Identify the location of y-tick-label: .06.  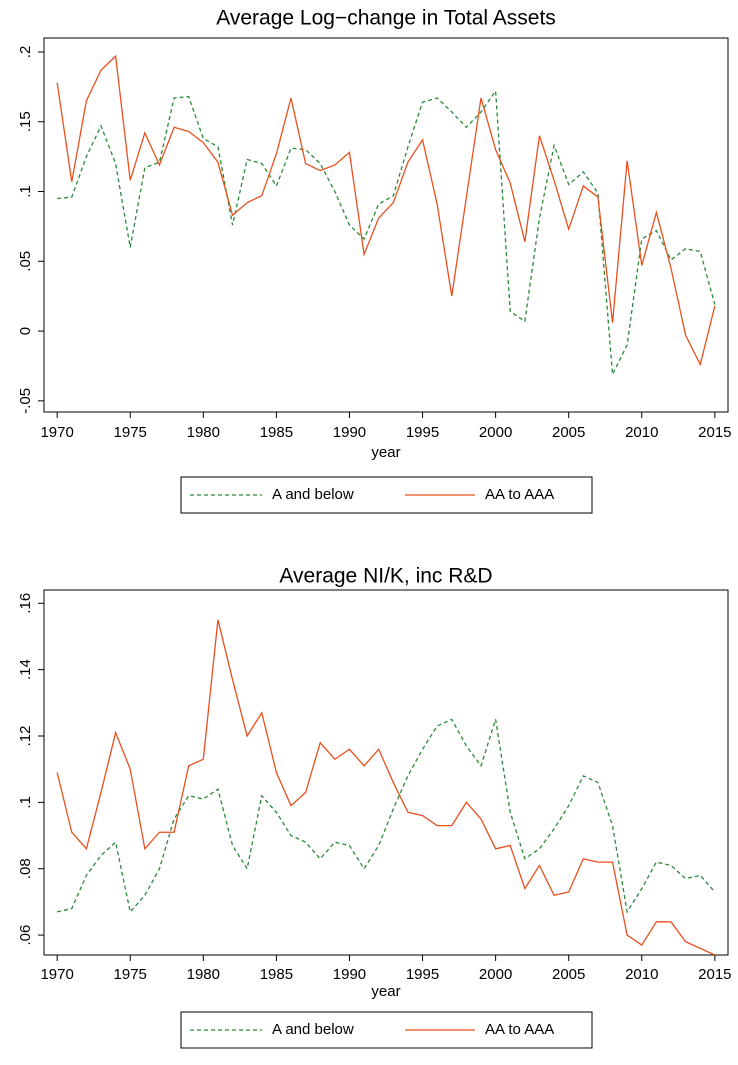
(25, 935).